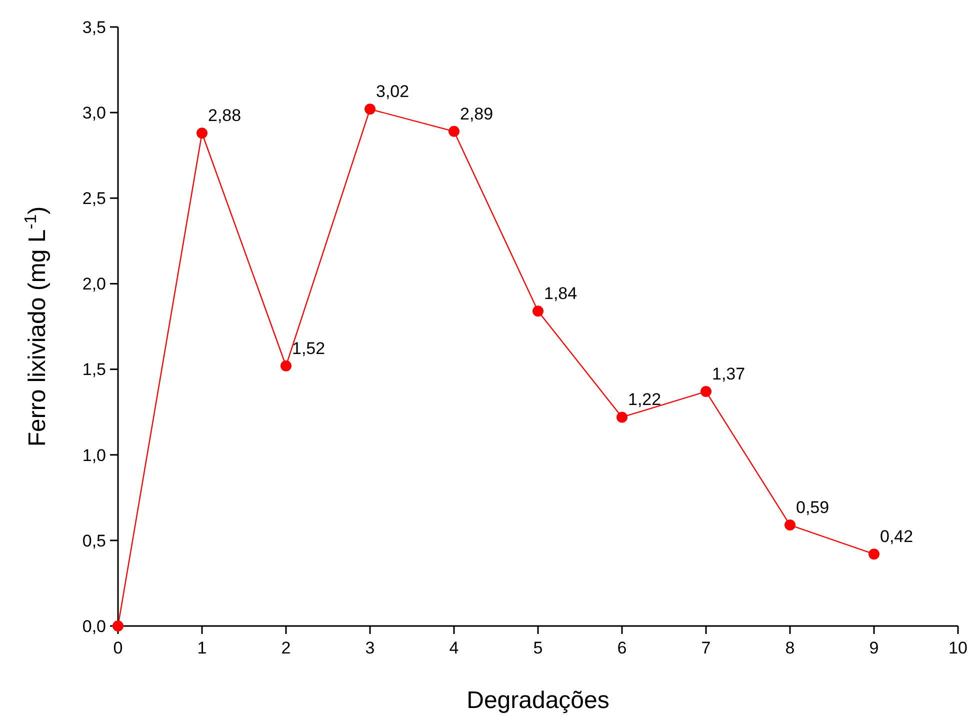 This screenshot has height=716, width=971. Describe the element at coordinates (94, 370) in the screenshot. I see `y-tick-label: 1,5` at that location.